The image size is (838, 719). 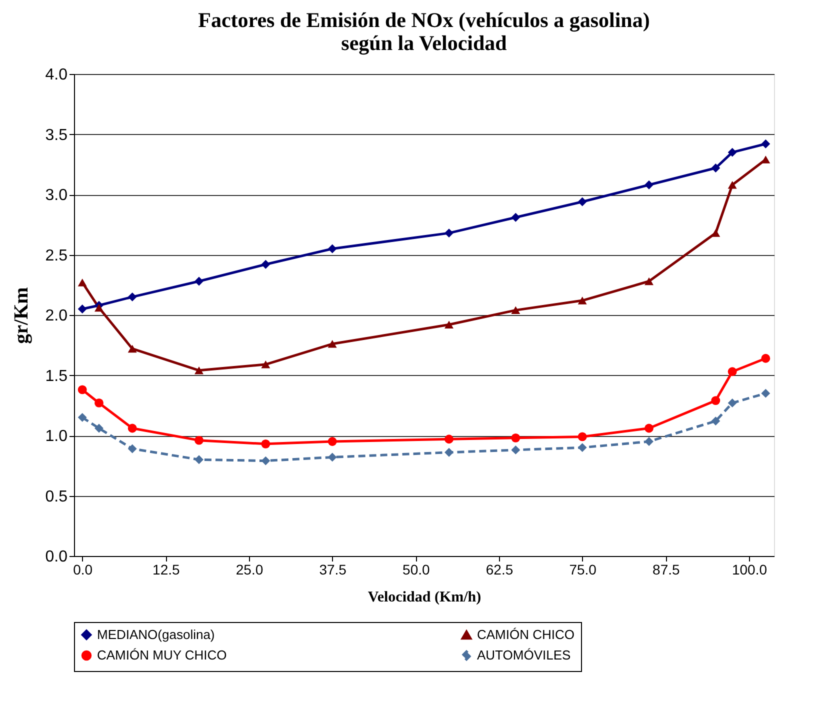 I want to click on y-tick-label: 0.0, so click(x=56, y=557).